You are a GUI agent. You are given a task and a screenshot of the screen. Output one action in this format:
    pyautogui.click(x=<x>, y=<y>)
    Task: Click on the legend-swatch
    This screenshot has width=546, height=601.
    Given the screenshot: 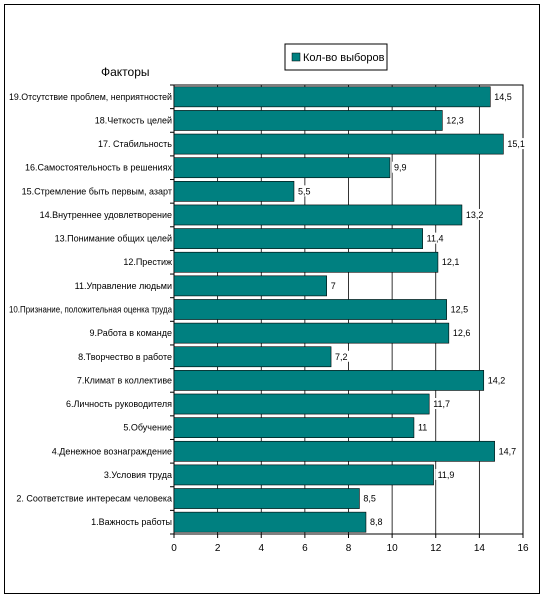 What is the action you would take?
    pyautogui.click(x=296, y=57)
    